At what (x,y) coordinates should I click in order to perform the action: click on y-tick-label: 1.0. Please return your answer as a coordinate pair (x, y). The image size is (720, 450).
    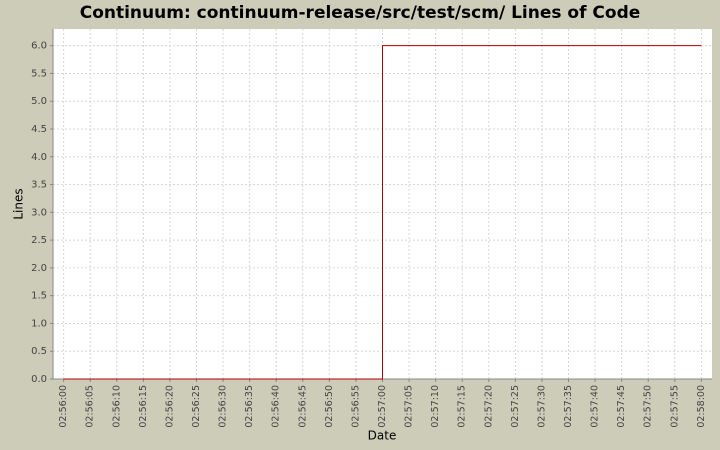
    Looking at the image, I should click on (39, 323).